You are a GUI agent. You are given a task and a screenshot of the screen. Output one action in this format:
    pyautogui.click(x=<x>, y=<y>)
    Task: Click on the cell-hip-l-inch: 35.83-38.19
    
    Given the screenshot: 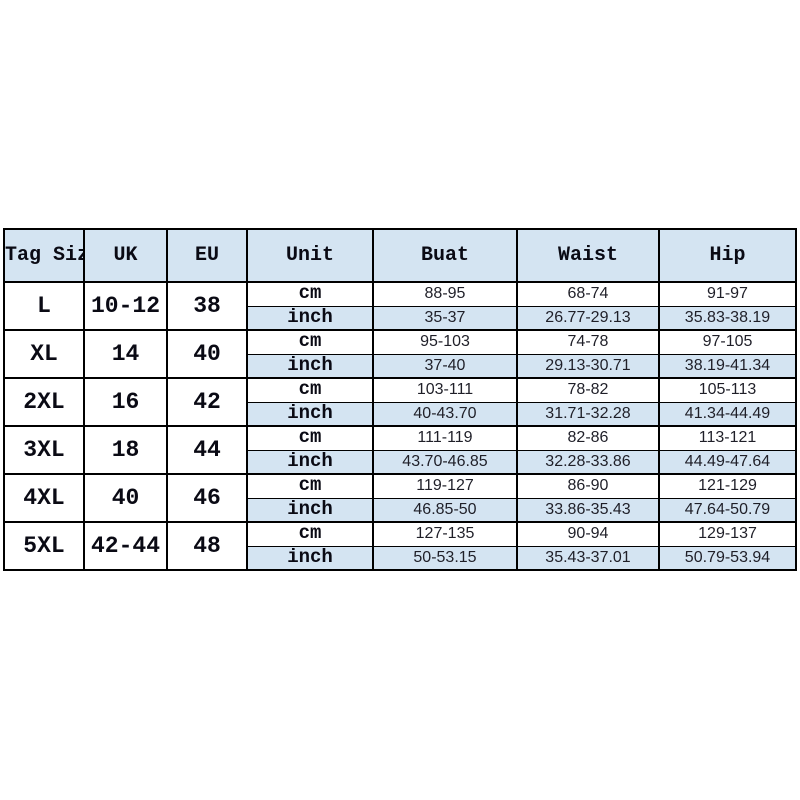 What is the action you would take?
    pyautogui.click(x=727, y=318)
    